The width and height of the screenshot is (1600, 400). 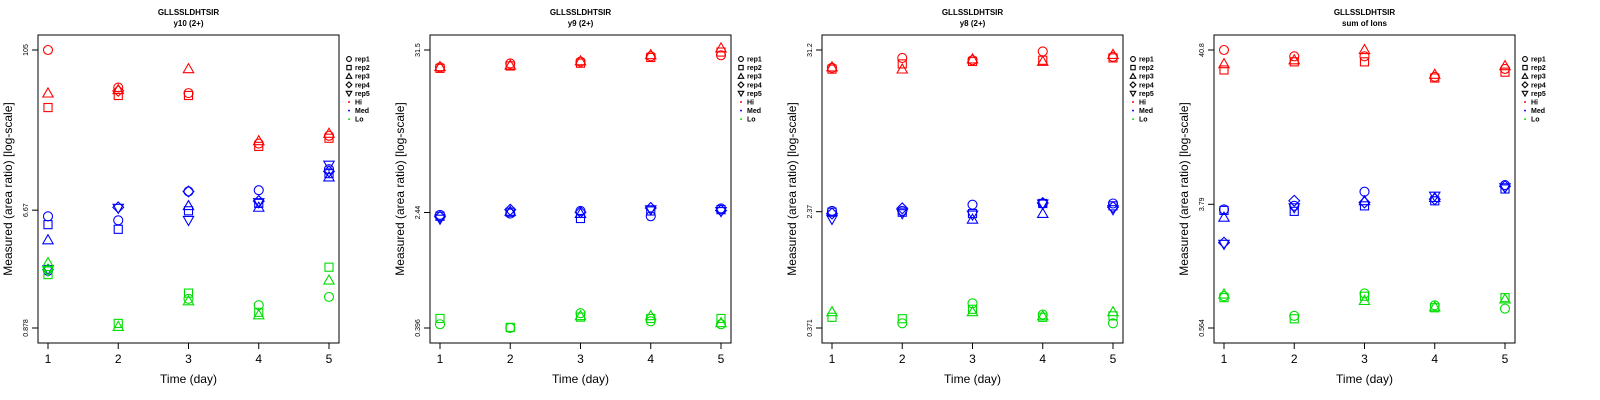 I want to click on legend-label: Hi, so click(x=1534, y=103).